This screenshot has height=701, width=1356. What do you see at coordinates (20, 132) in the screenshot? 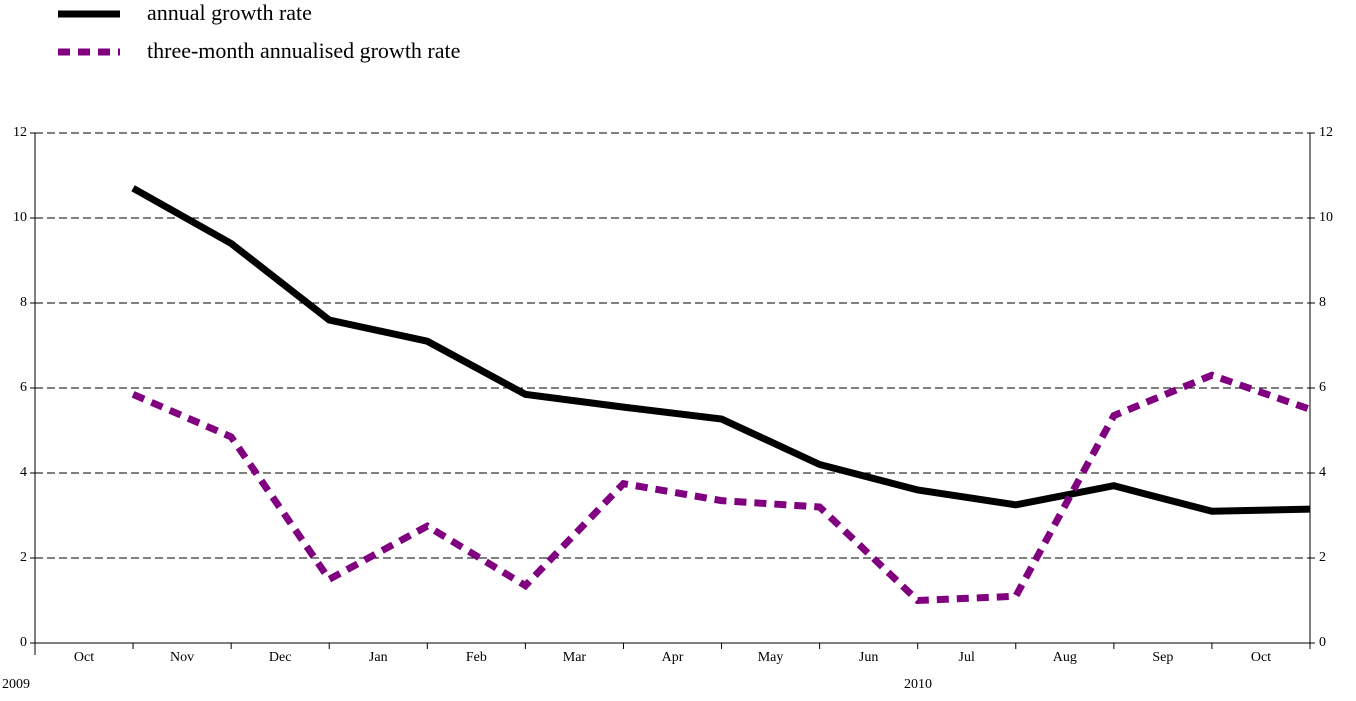
I see `y-tick-label: 12` at bounding box center [20, 132].